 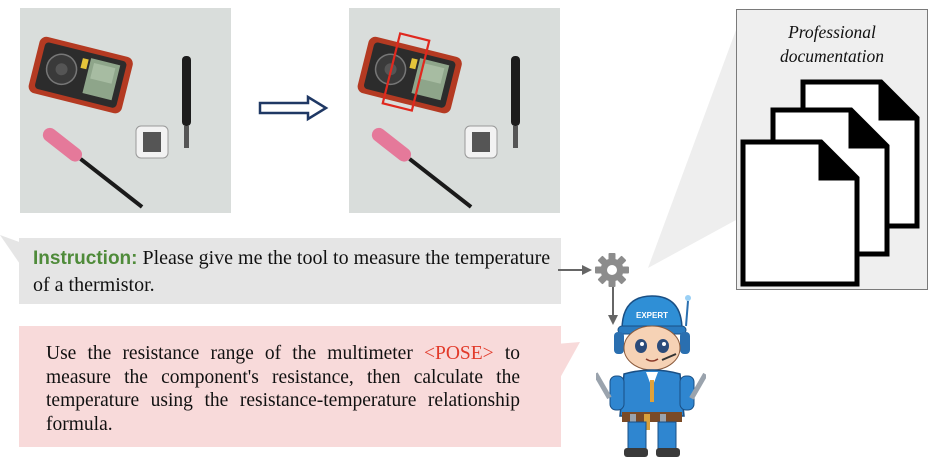 What do you see at coordinates (293, 108) in the screenshot?
I see `transform-arrow-icon` at bounding box center [293, 108].